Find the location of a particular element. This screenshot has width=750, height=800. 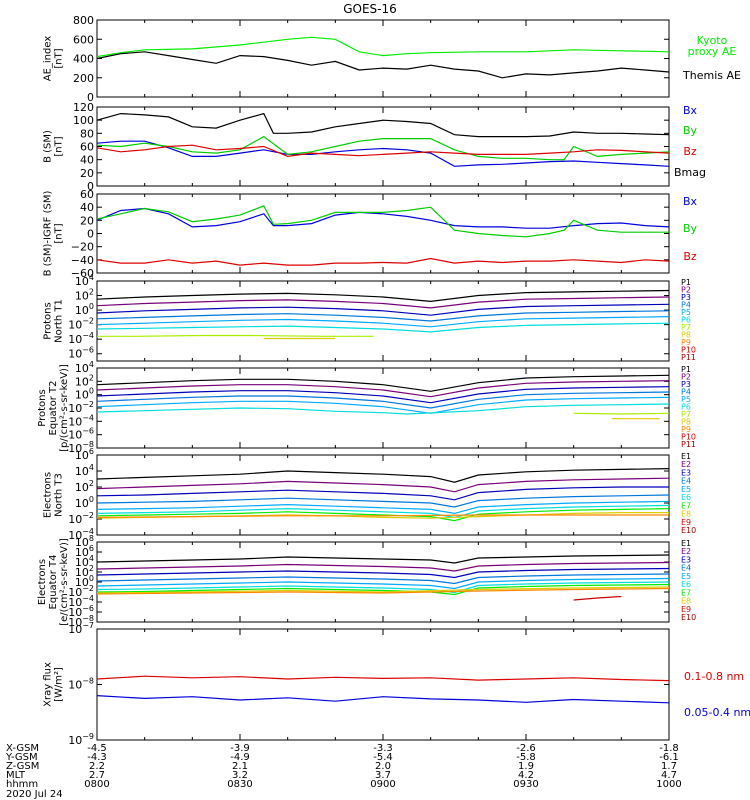

date-label: 2020 Jul 24 is located at coordinates (34, 794).